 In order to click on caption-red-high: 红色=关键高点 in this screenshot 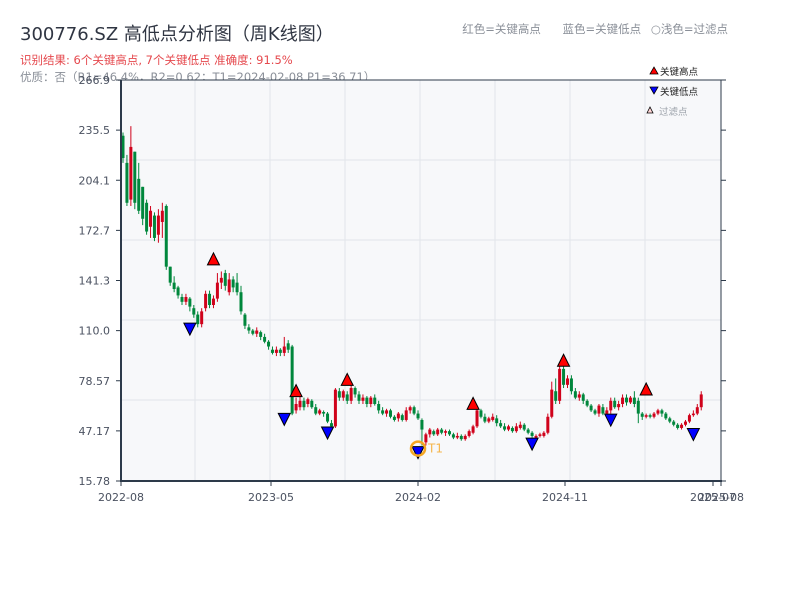, I will do `click(501, 29)`.